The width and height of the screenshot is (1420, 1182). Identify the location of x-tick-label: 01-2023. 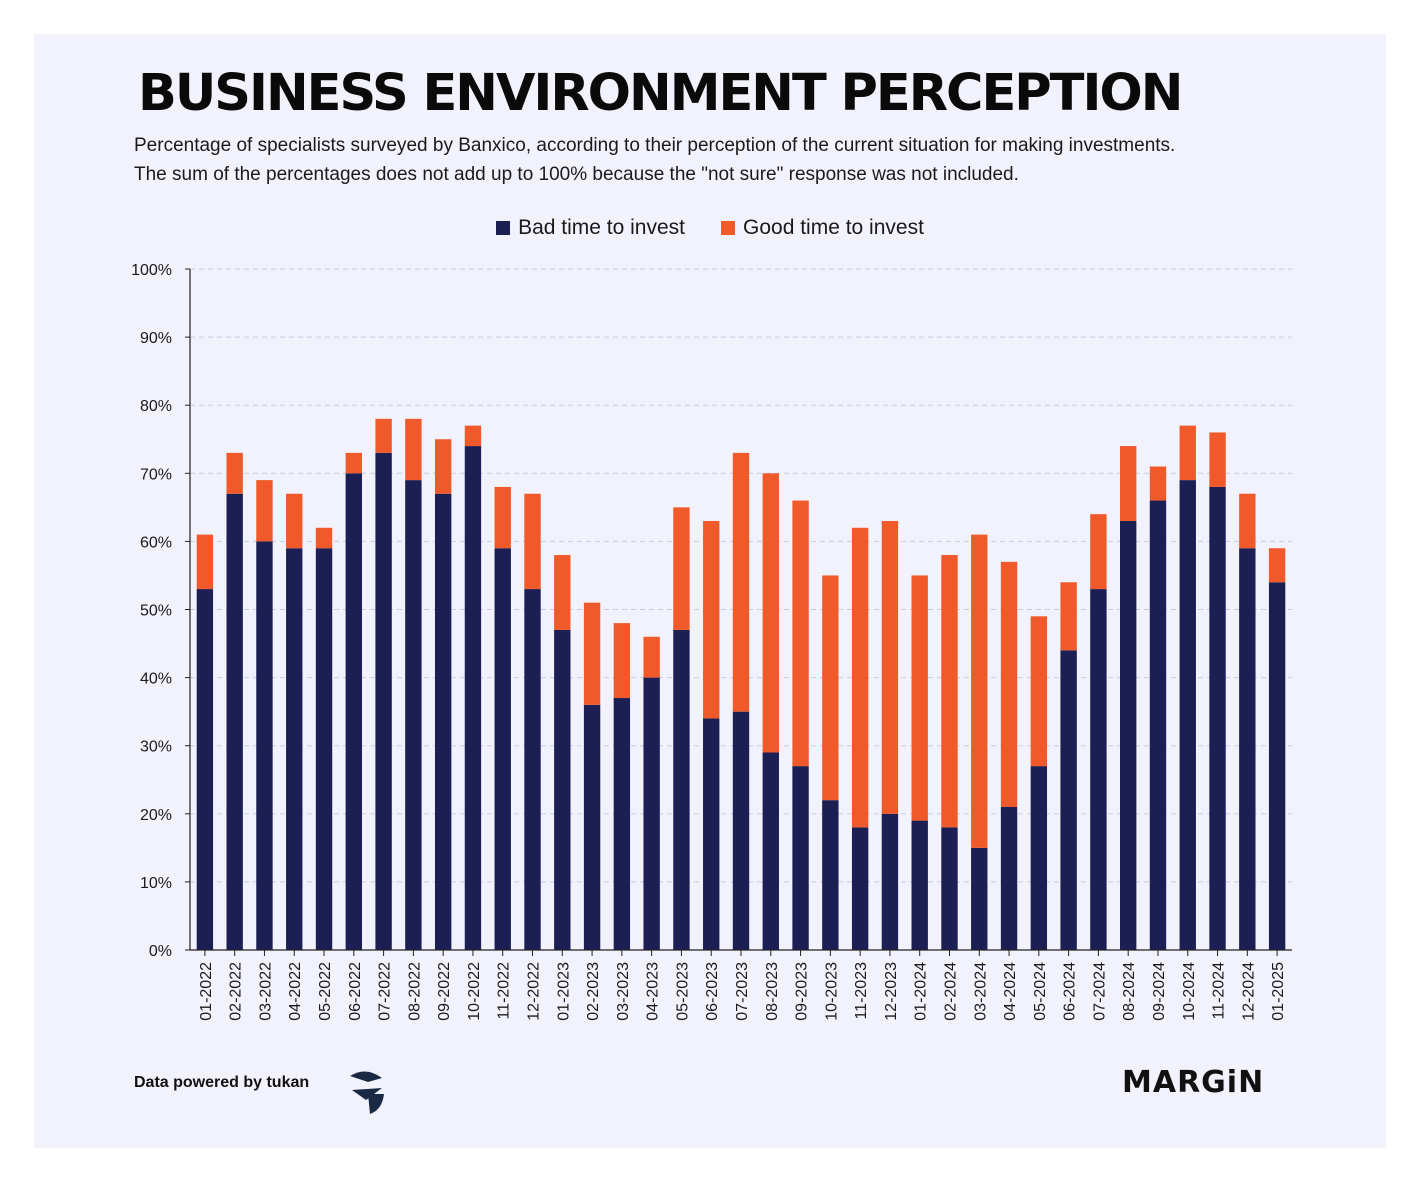
(563, 991).